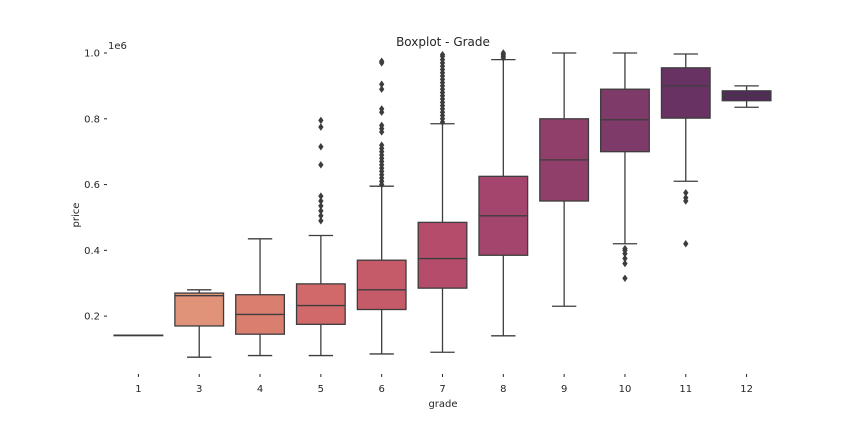 This screenshot has height=432, width=864. I want to click on x-tick-label: 4, so click(260, 389).